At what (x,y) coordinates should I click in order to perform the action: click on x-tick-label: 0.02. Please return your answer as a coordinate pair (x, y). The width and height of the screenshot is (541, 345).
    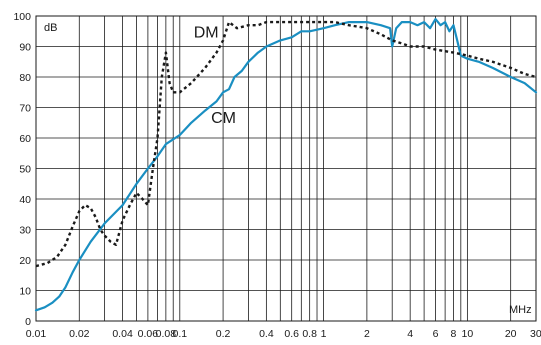
    Looking at the image, I should click on (79, 334).